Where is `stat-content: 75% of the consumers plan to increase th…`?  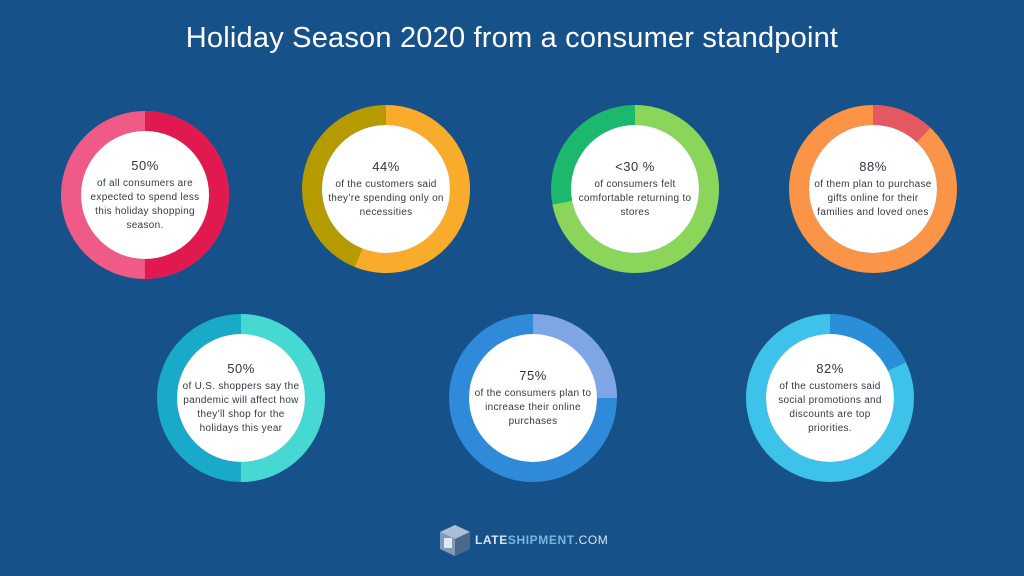 stat-content: 75% of the consumers plan to increase th… is located at coordinates (533, 398).